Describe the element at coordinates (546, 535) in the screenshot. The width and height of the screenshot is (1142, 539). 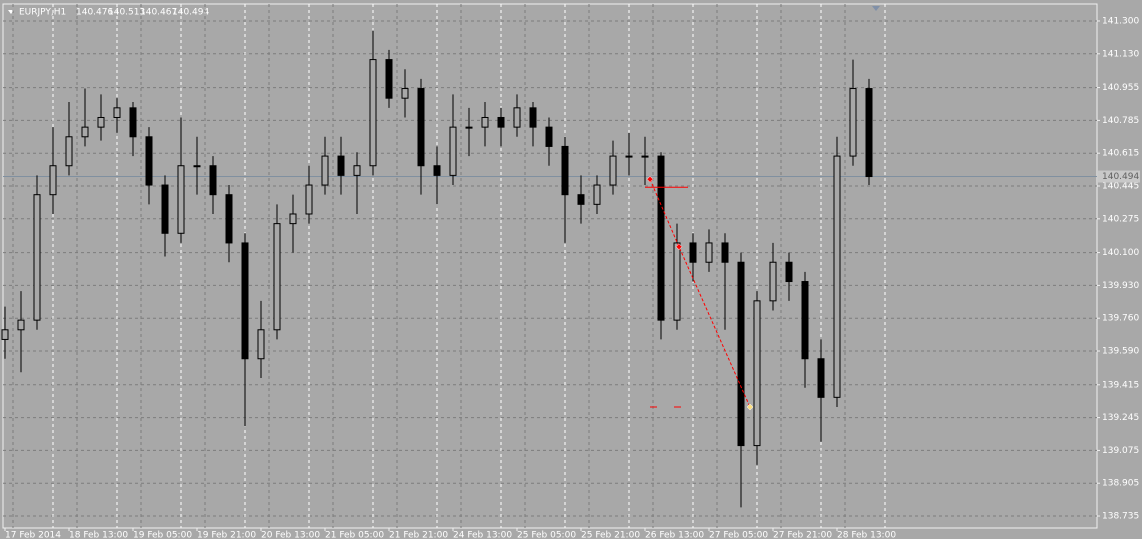
I see `x-tick-label: 25 Feb 05:00` at that location.